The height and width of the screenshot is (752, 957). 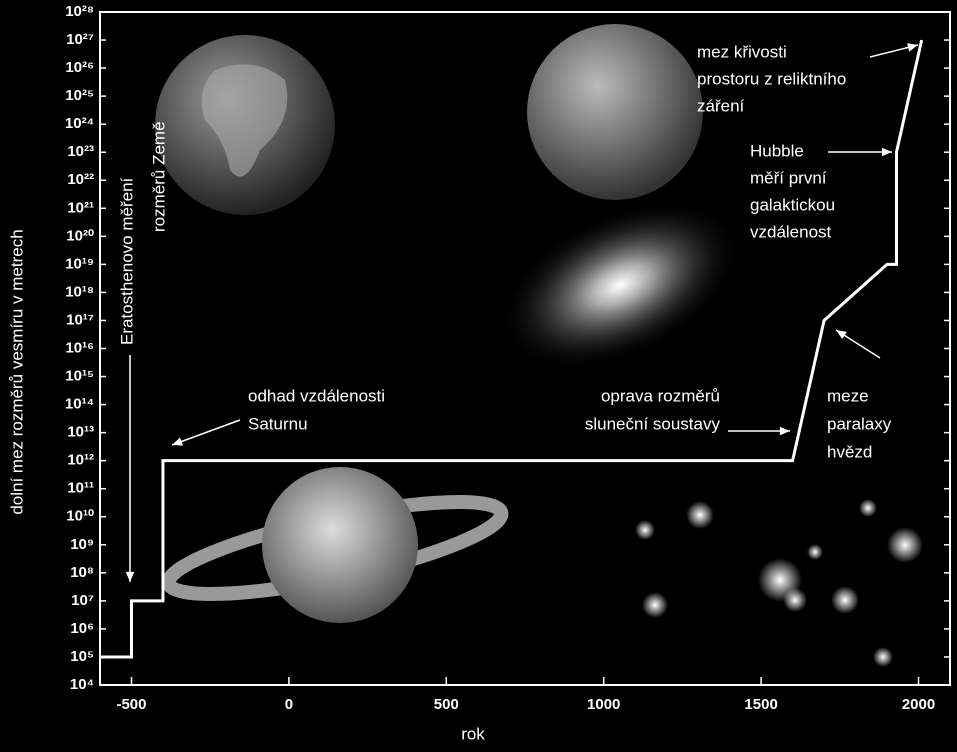 What do you see at coordinates (848, 395) in the screenshot?
I see `annotation: meze` at bounding box center [848, 395].